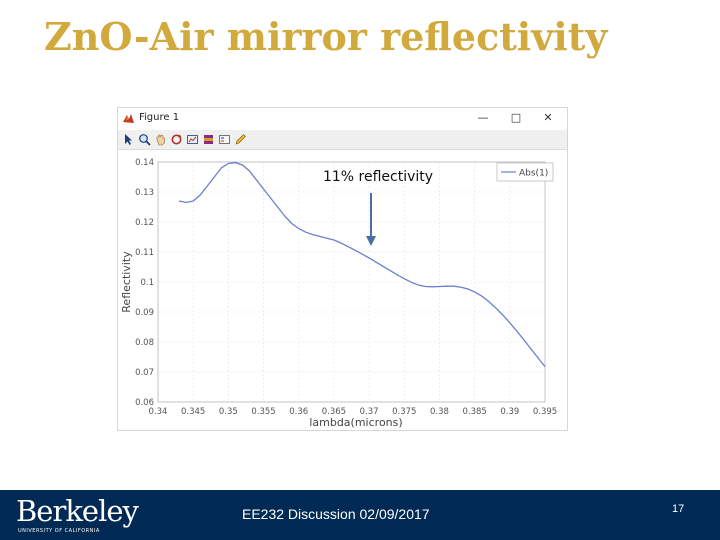 The width and height of the screenshot is (720, 540). Describe the element at coordinates (509, 412) in the screenshot. I see `x-tick-label: 0.39` at that location.